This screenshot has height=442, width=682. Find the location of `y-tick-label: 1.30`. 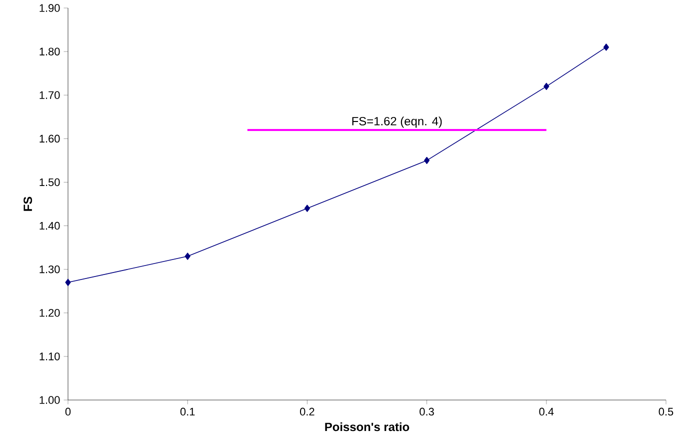

y-tick-label: 1.30 is located at coordinates (50, 269).